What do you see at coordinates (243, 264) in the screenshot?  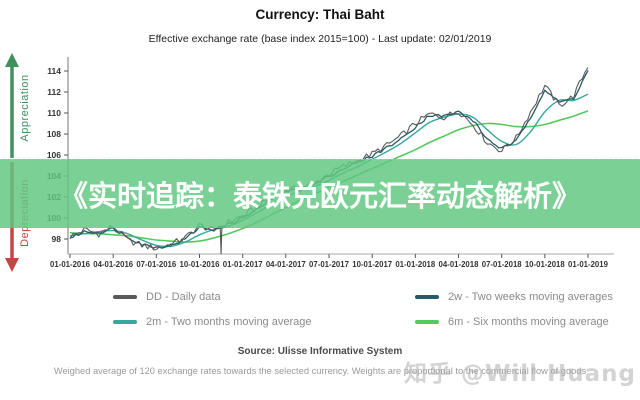 I see `x-tick-label: 01-01-2017` at bounding box center [243, 264].